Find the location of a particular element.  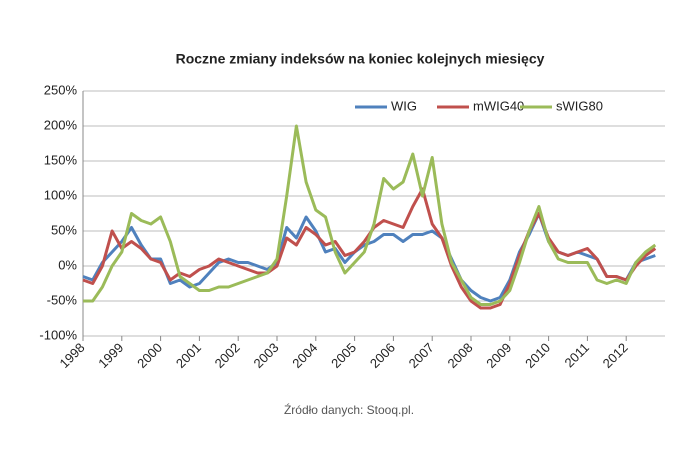

y-tick-label: 0% is located at coordinates (67, 264).